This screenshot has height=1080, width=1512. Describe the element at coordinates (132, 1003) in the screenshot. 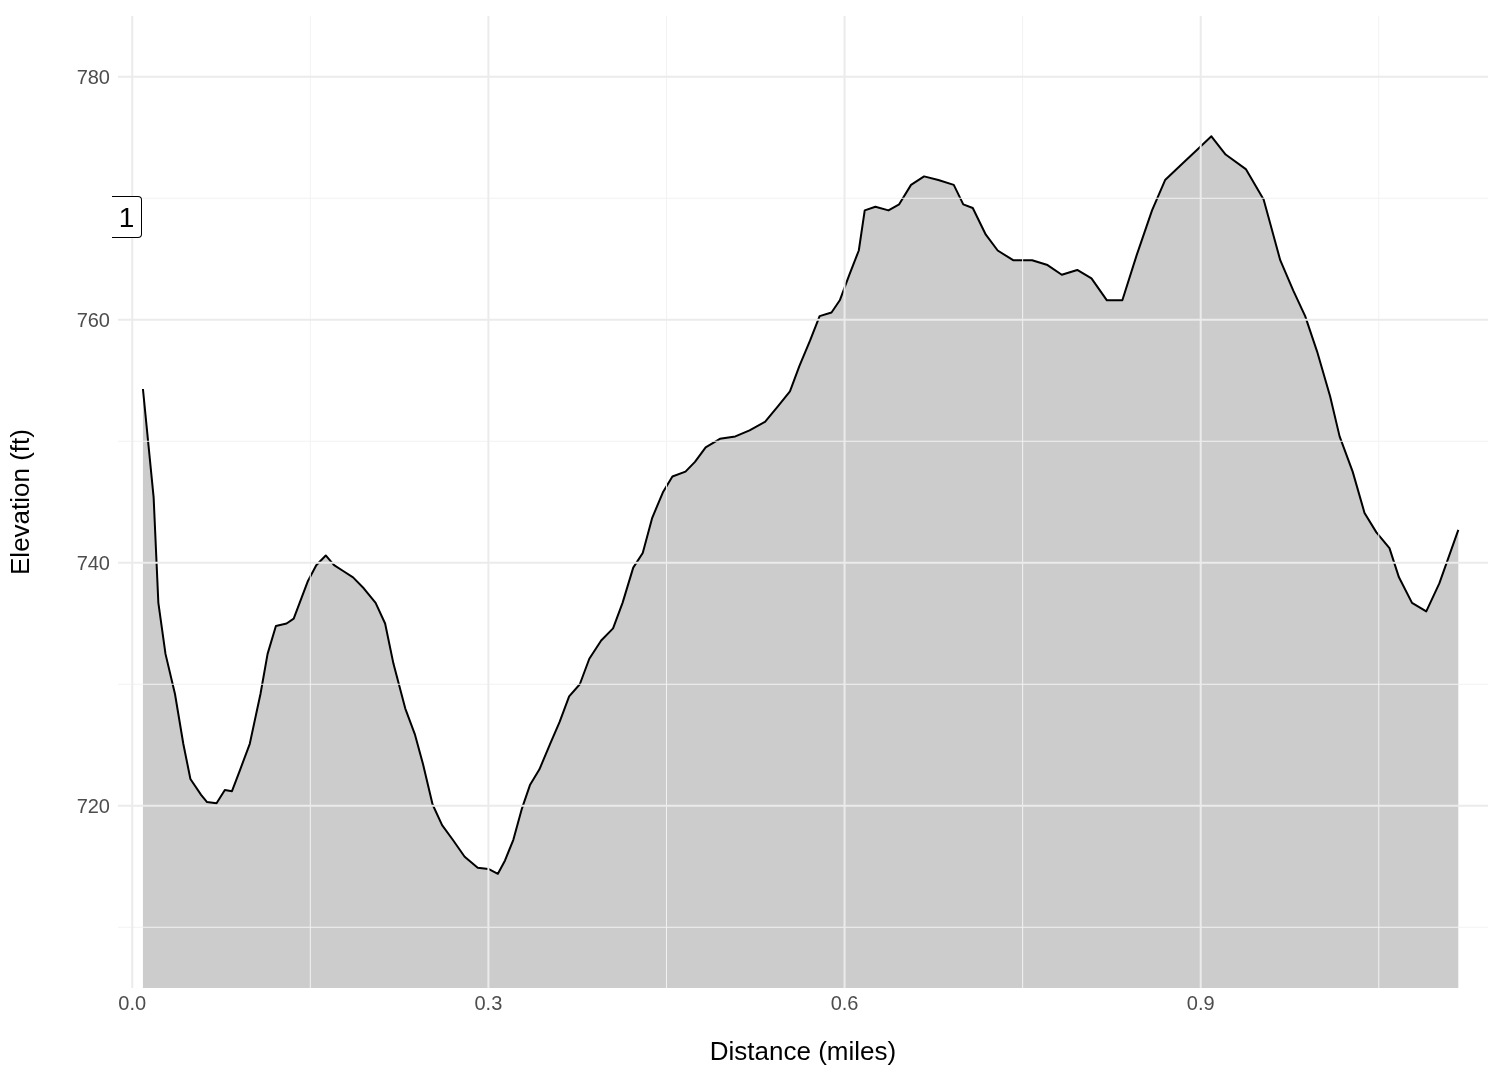

I see `x-tick-label: 0.0` at that location.